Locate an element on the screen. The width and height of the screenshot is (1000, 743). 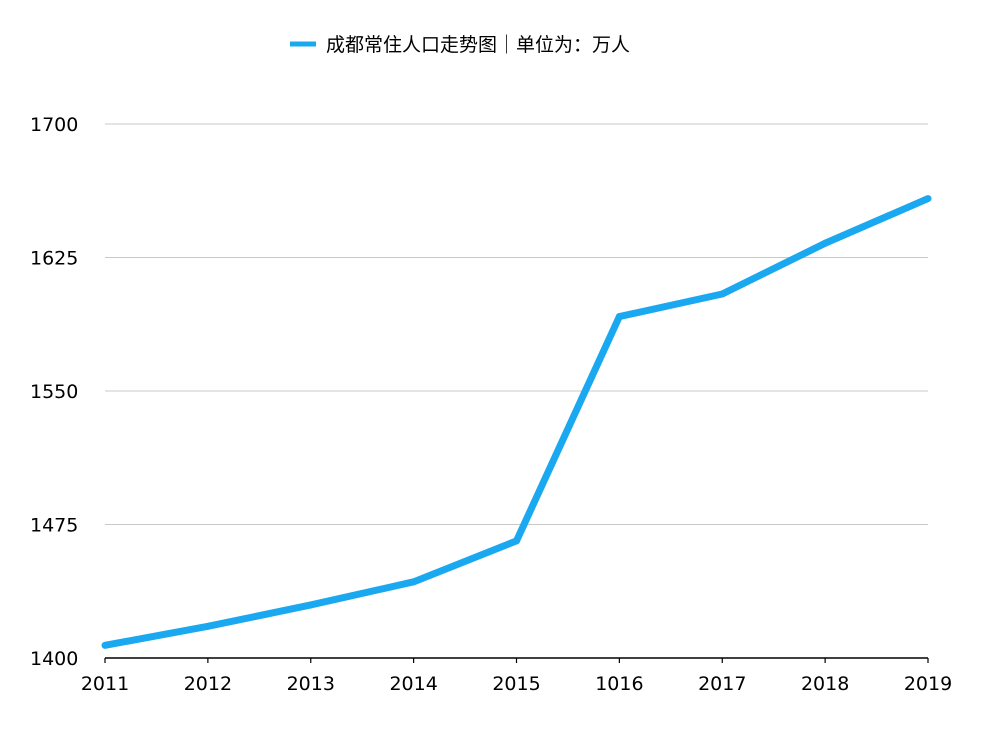
x-tick-label: 2011 is located at coordinates (105, 684).